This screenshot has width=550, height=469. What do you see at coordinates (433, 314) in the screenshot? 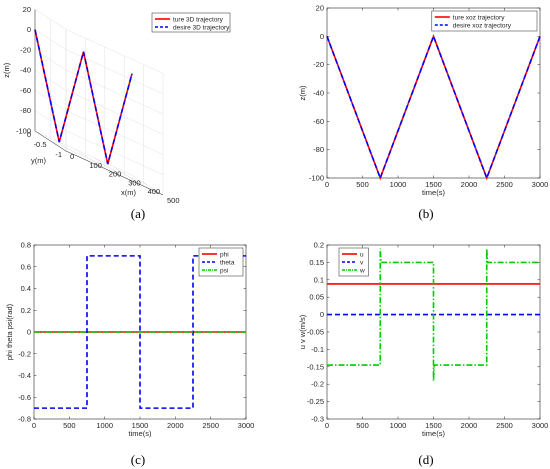
I see `series-line-w` at bounding box center [433, 314].